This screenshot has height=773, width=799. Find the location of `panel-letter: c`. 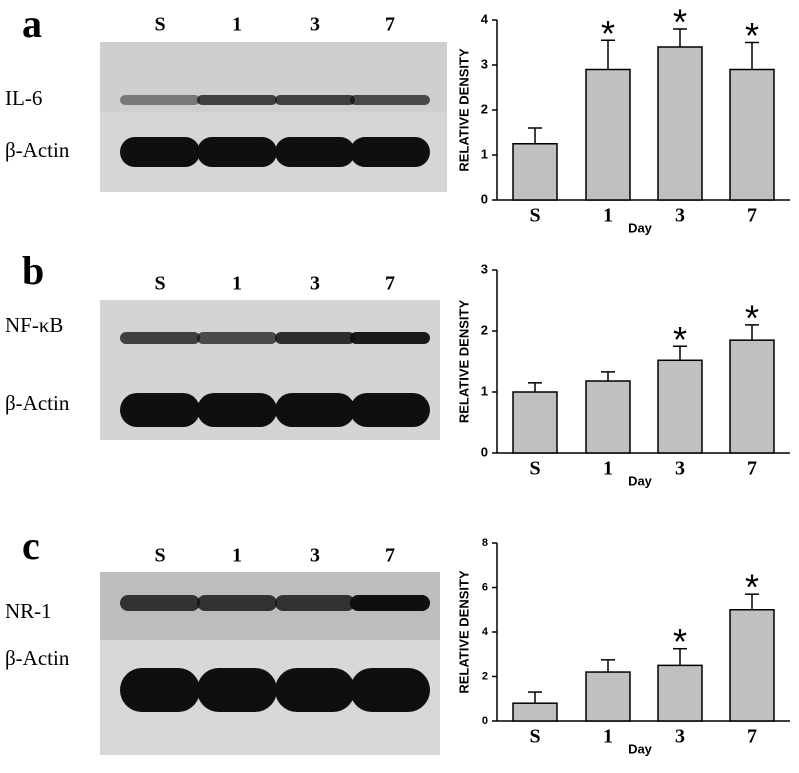

panel-letter: c is located at coordinates (31, 545).